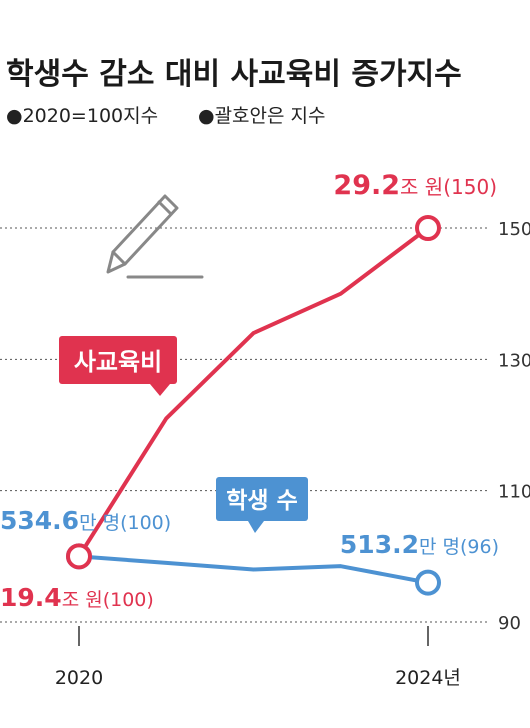  Describe the element at coordinates (79, 678) in the screenshot. I see `x-tick-label: 2020` at that location.